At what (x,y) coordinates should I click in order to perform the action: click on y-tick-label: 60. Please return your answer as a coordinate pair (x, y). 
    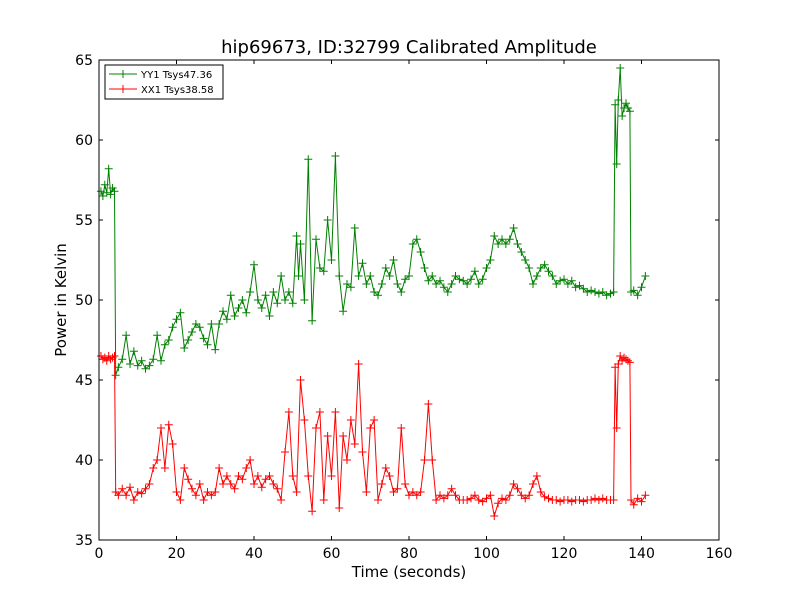
    Looking at the image, I should click on (84, 141).